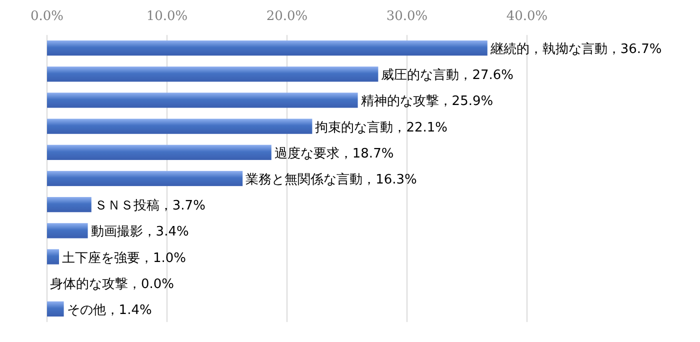 Image resolution: width=700 pixels, height=342 pixels. What do you see at coordinates (112, 284) in the screenshot?
I see `category-label: 身体的な攻撃，0.0%` at bounding box center [112, 284].